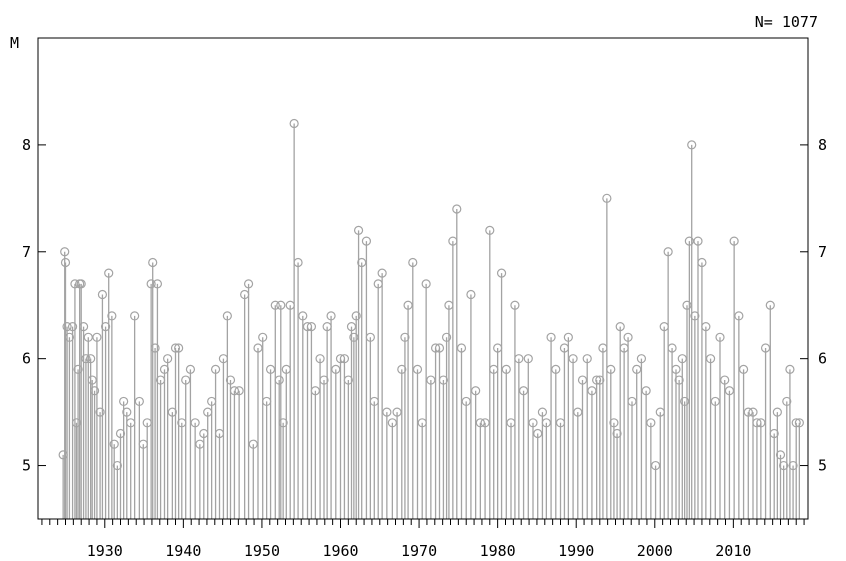 The height and width of the screenshot is (561, 846). I want to click on x-tick-label: 1990, so click(576, 551).